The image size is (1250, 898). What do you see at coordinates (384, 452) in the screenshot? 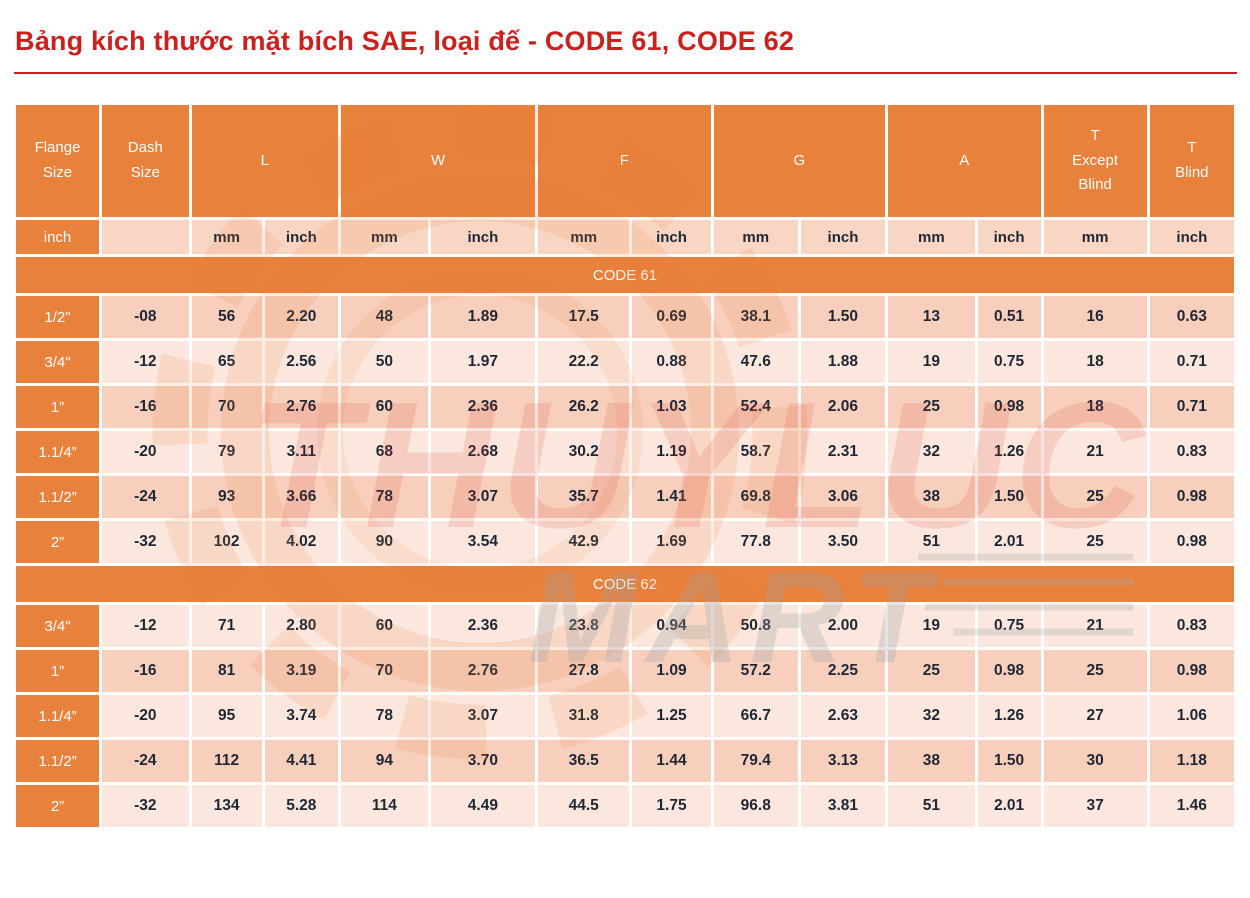
I see `value-cell: 68` at bounding box center [384, 452].